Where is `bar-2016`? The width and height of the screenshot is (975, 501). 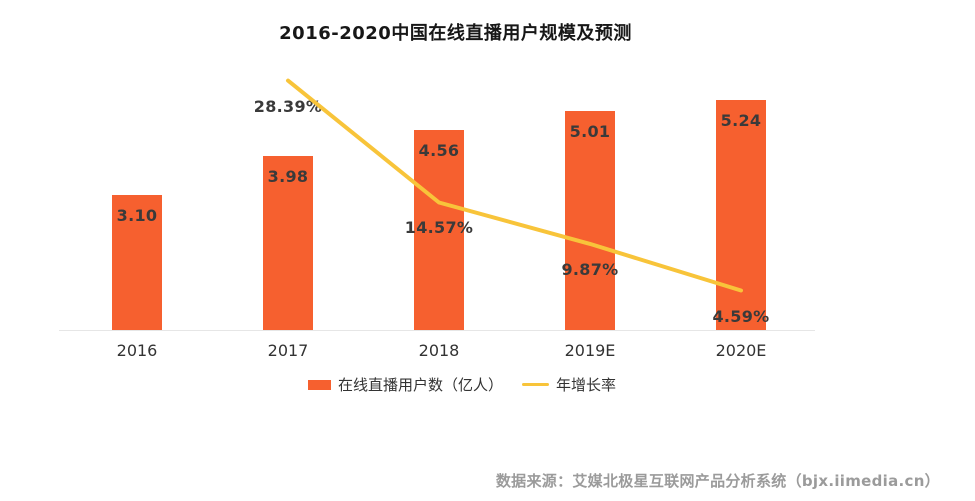 bar-2016 is located at coordinates (137, 262).